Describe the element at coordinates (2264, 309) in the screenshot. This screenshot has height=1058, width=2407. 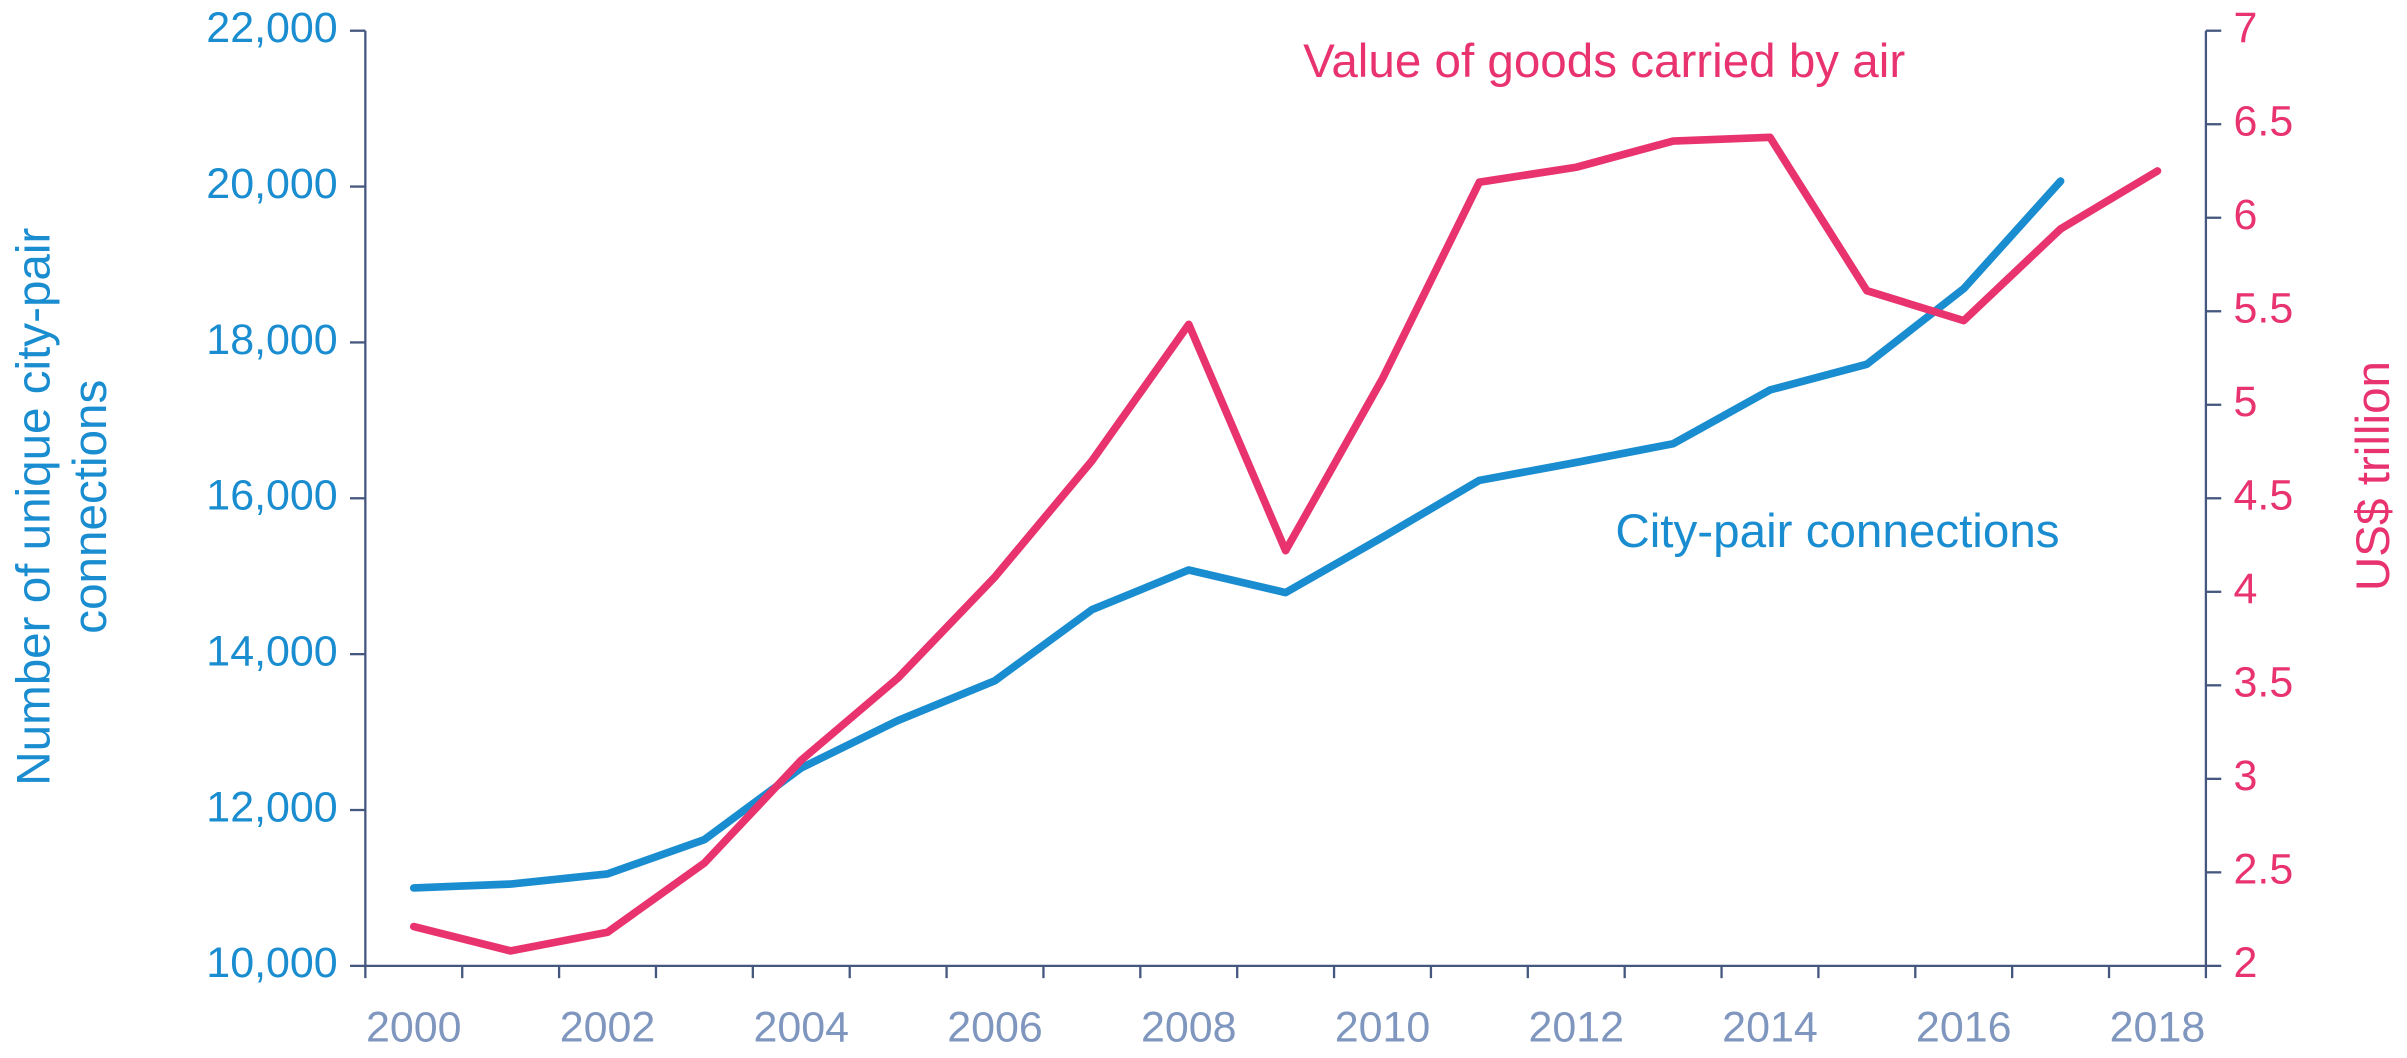
I see `y2-tick-label: 5.5` at that location.